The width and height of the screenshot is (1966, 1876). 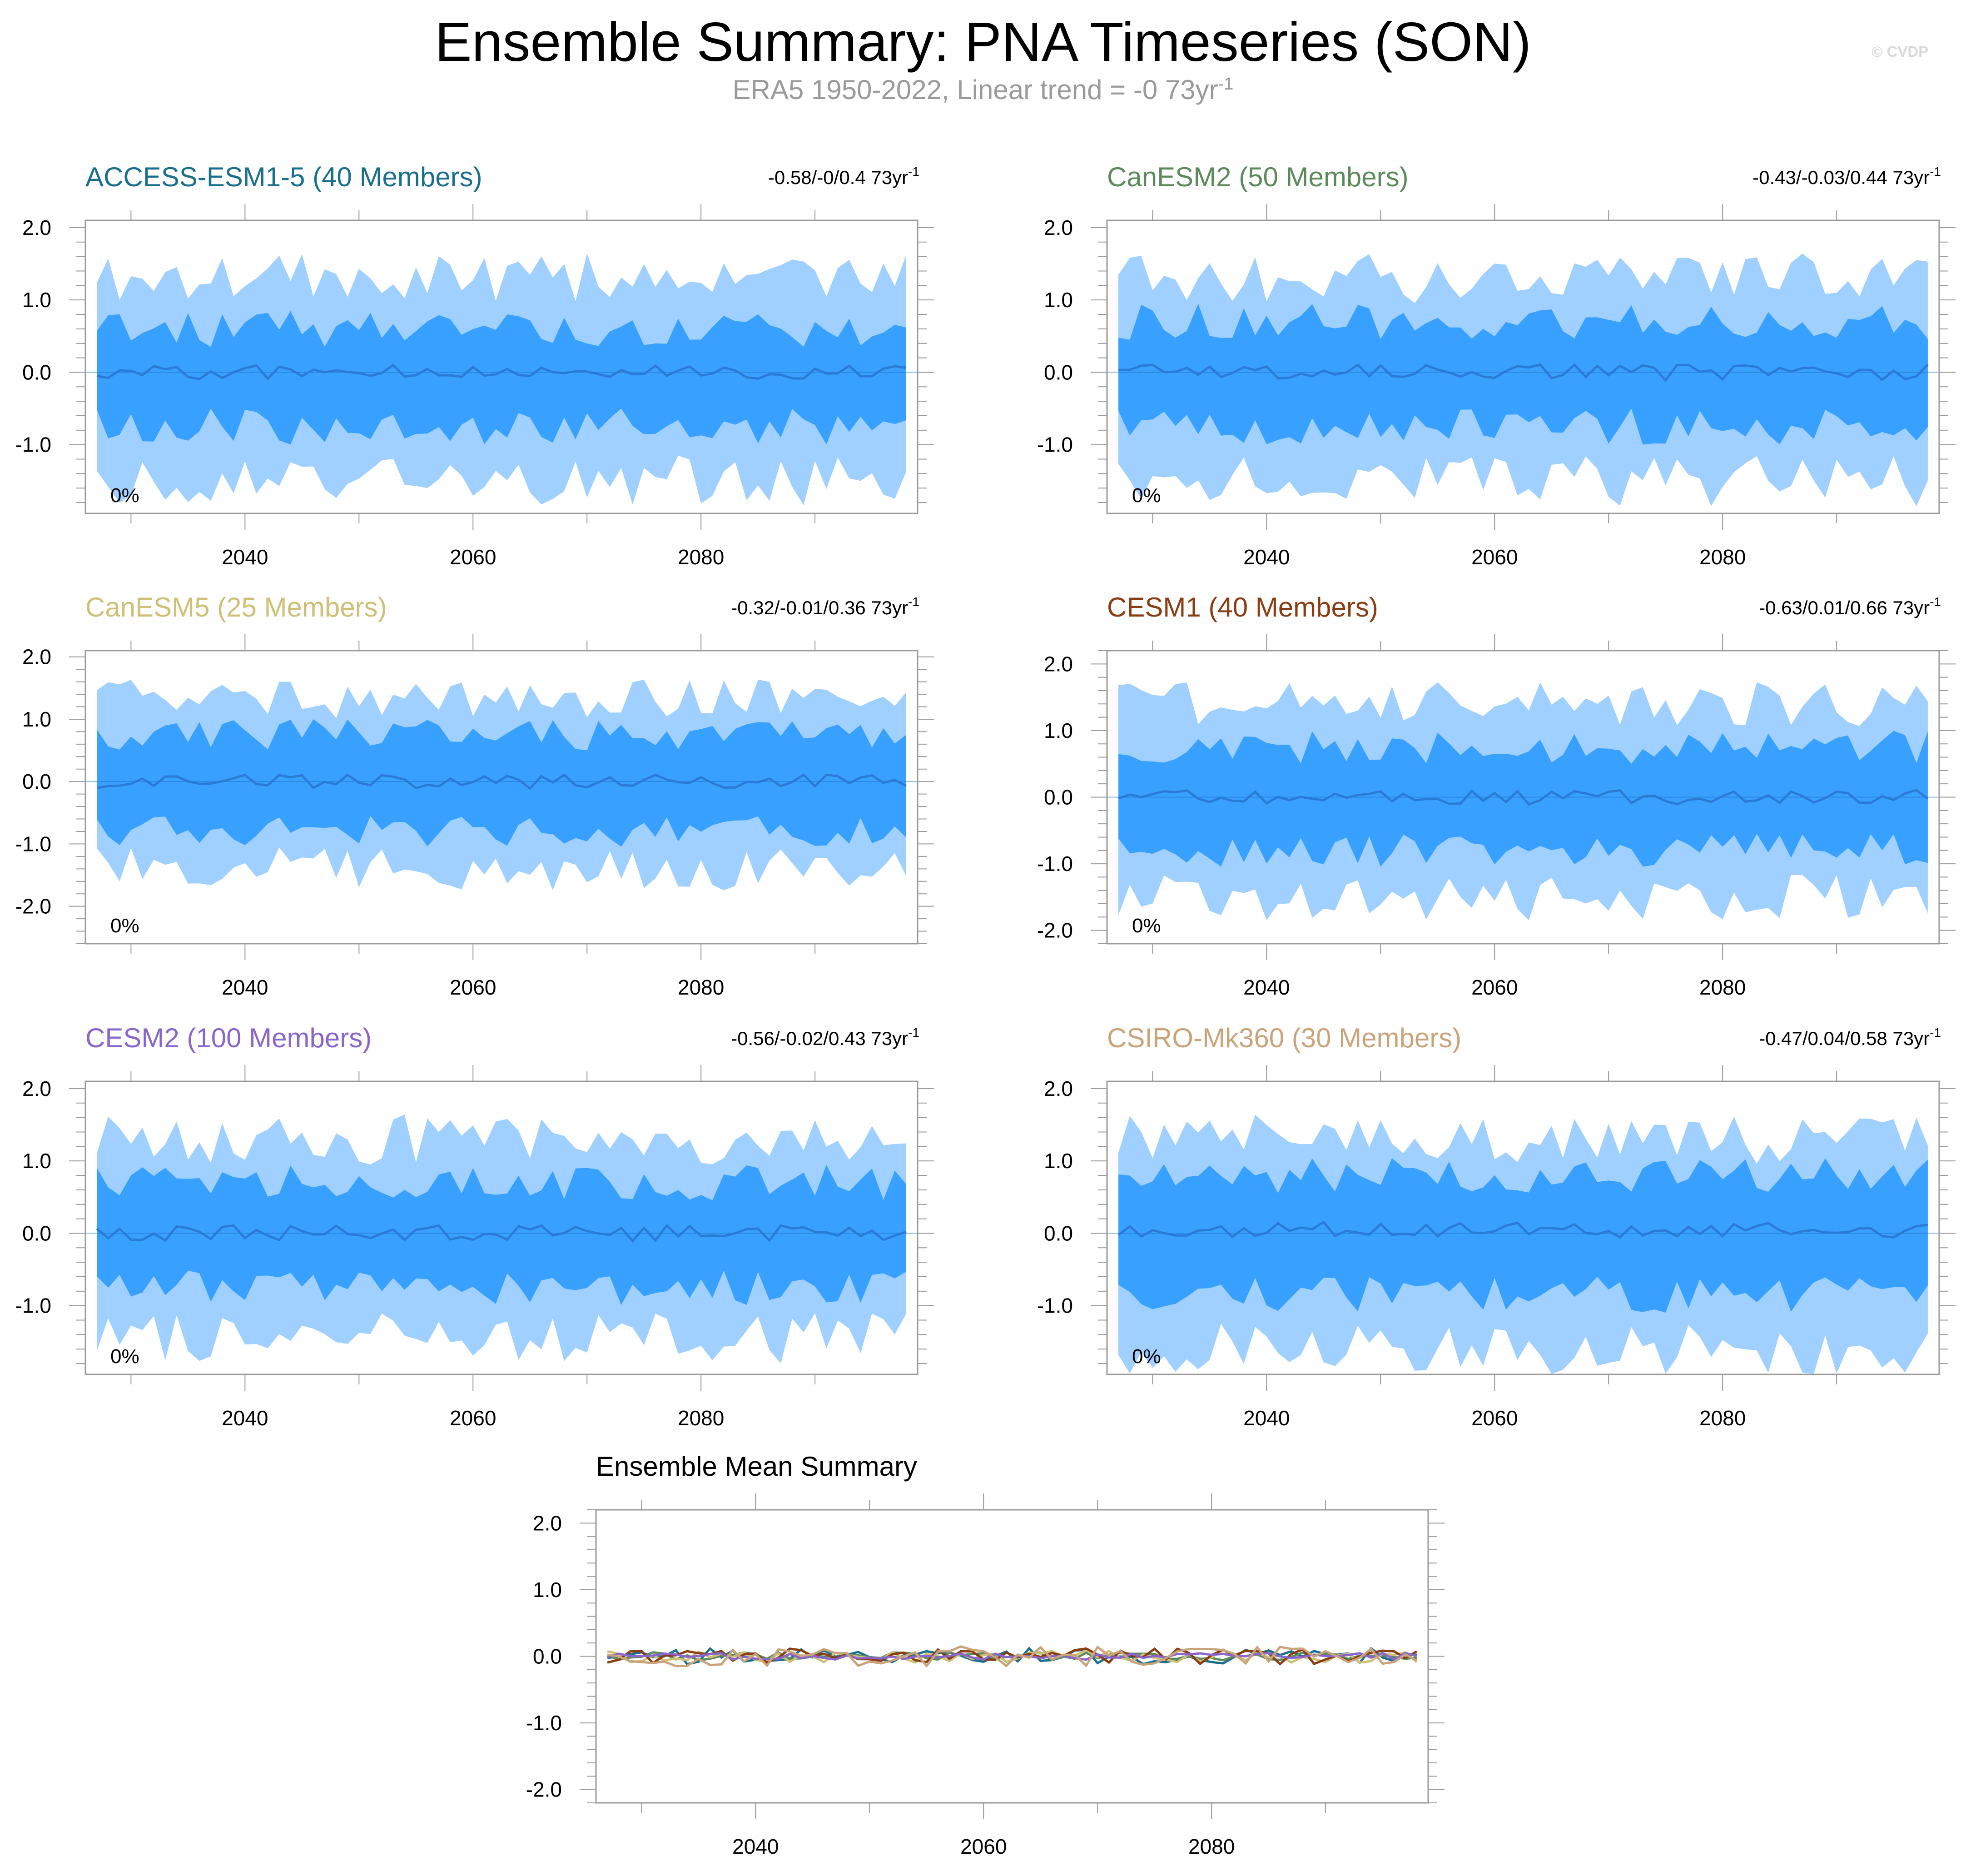 What do you see at coordinates (228, 1038) in the screenshot?
I see `panel-title: CESM2 (100 Members)` at bounding box center [228, 1038].